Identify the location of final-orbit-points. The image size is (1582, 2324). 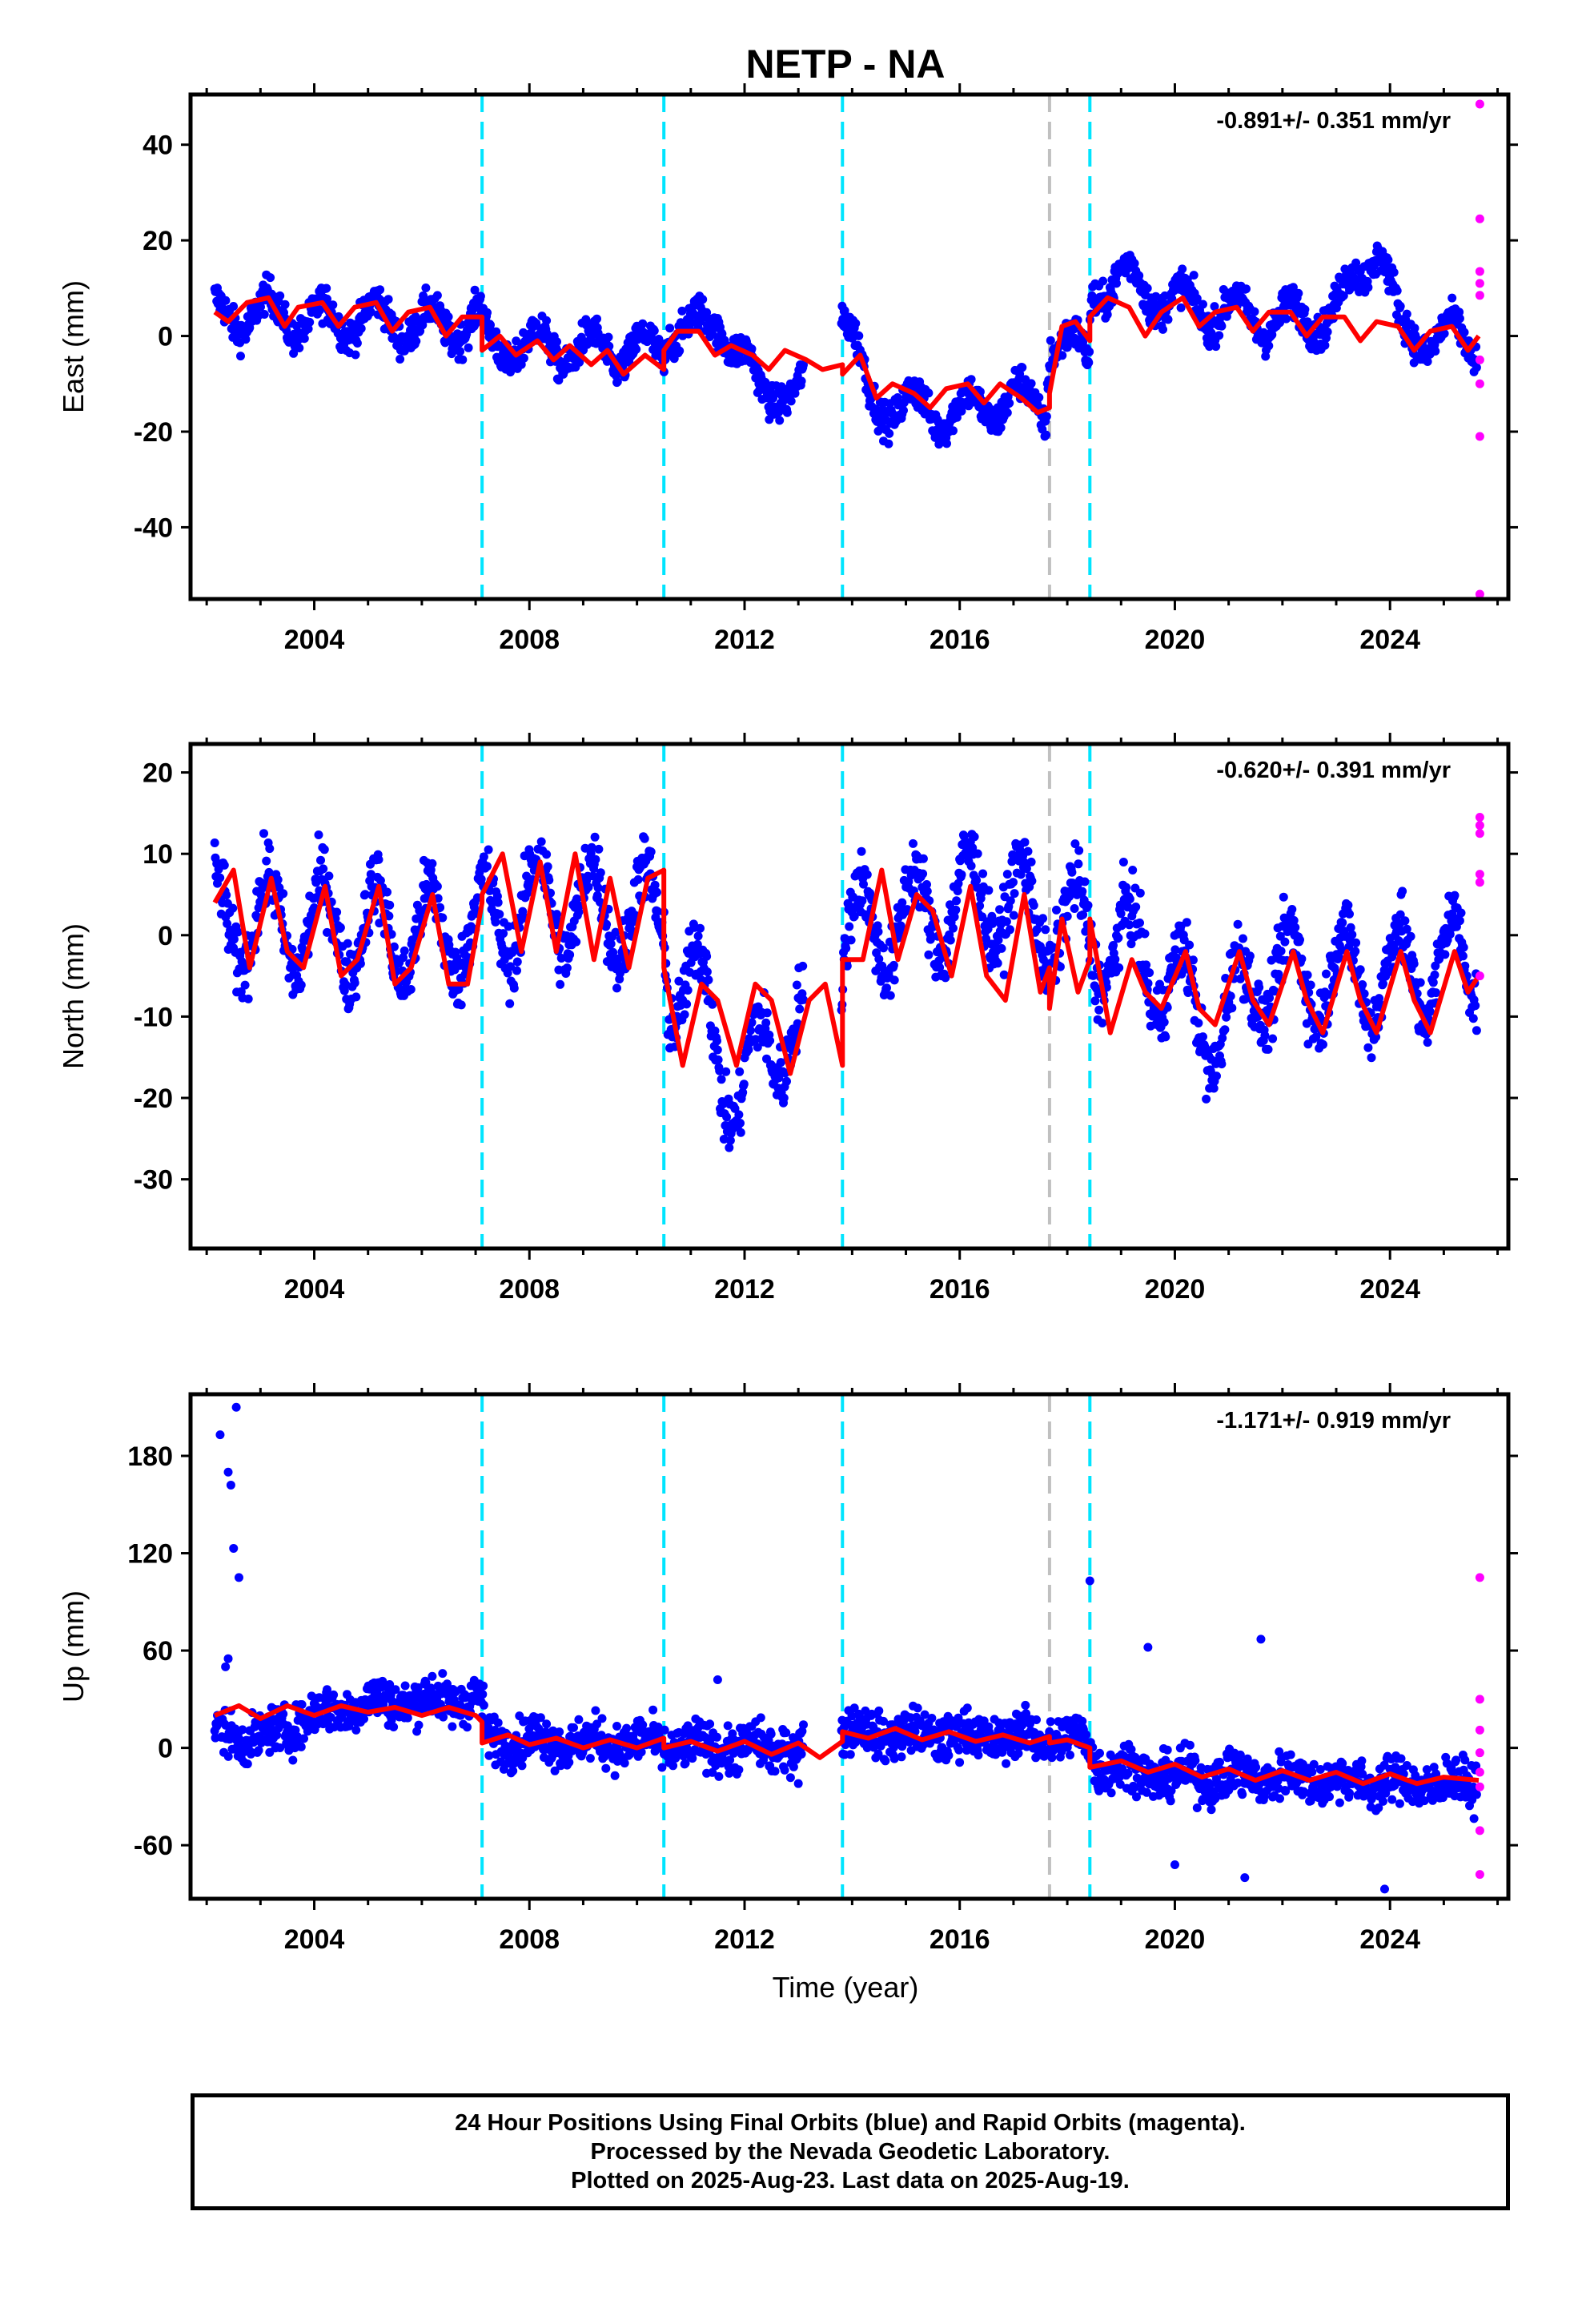
(846, 990).